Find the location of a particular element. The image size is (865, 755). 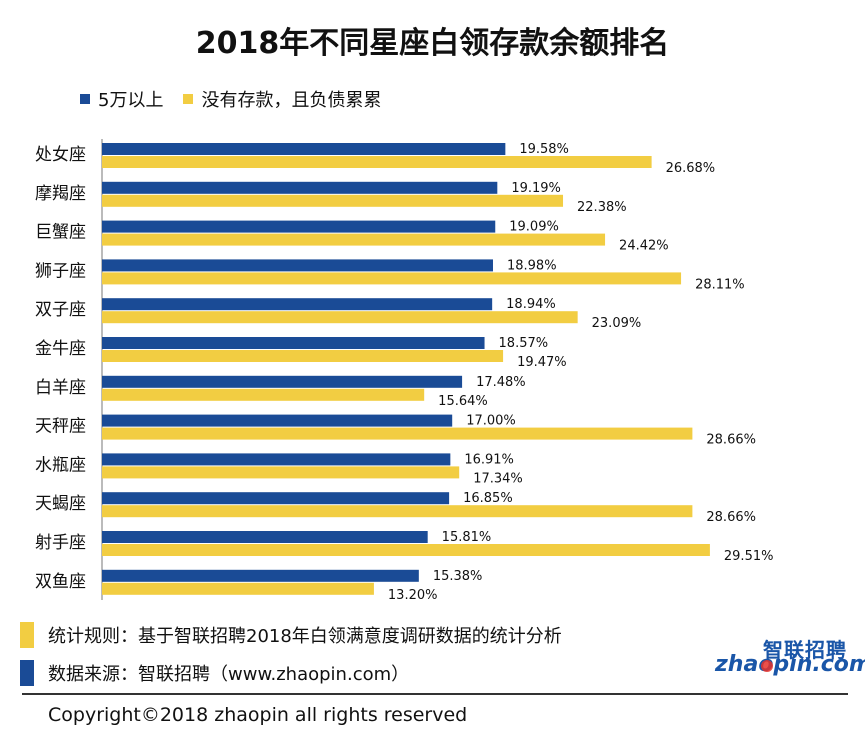

legend-item-series-1: 5万以上 is located at coordinates (121, 99).